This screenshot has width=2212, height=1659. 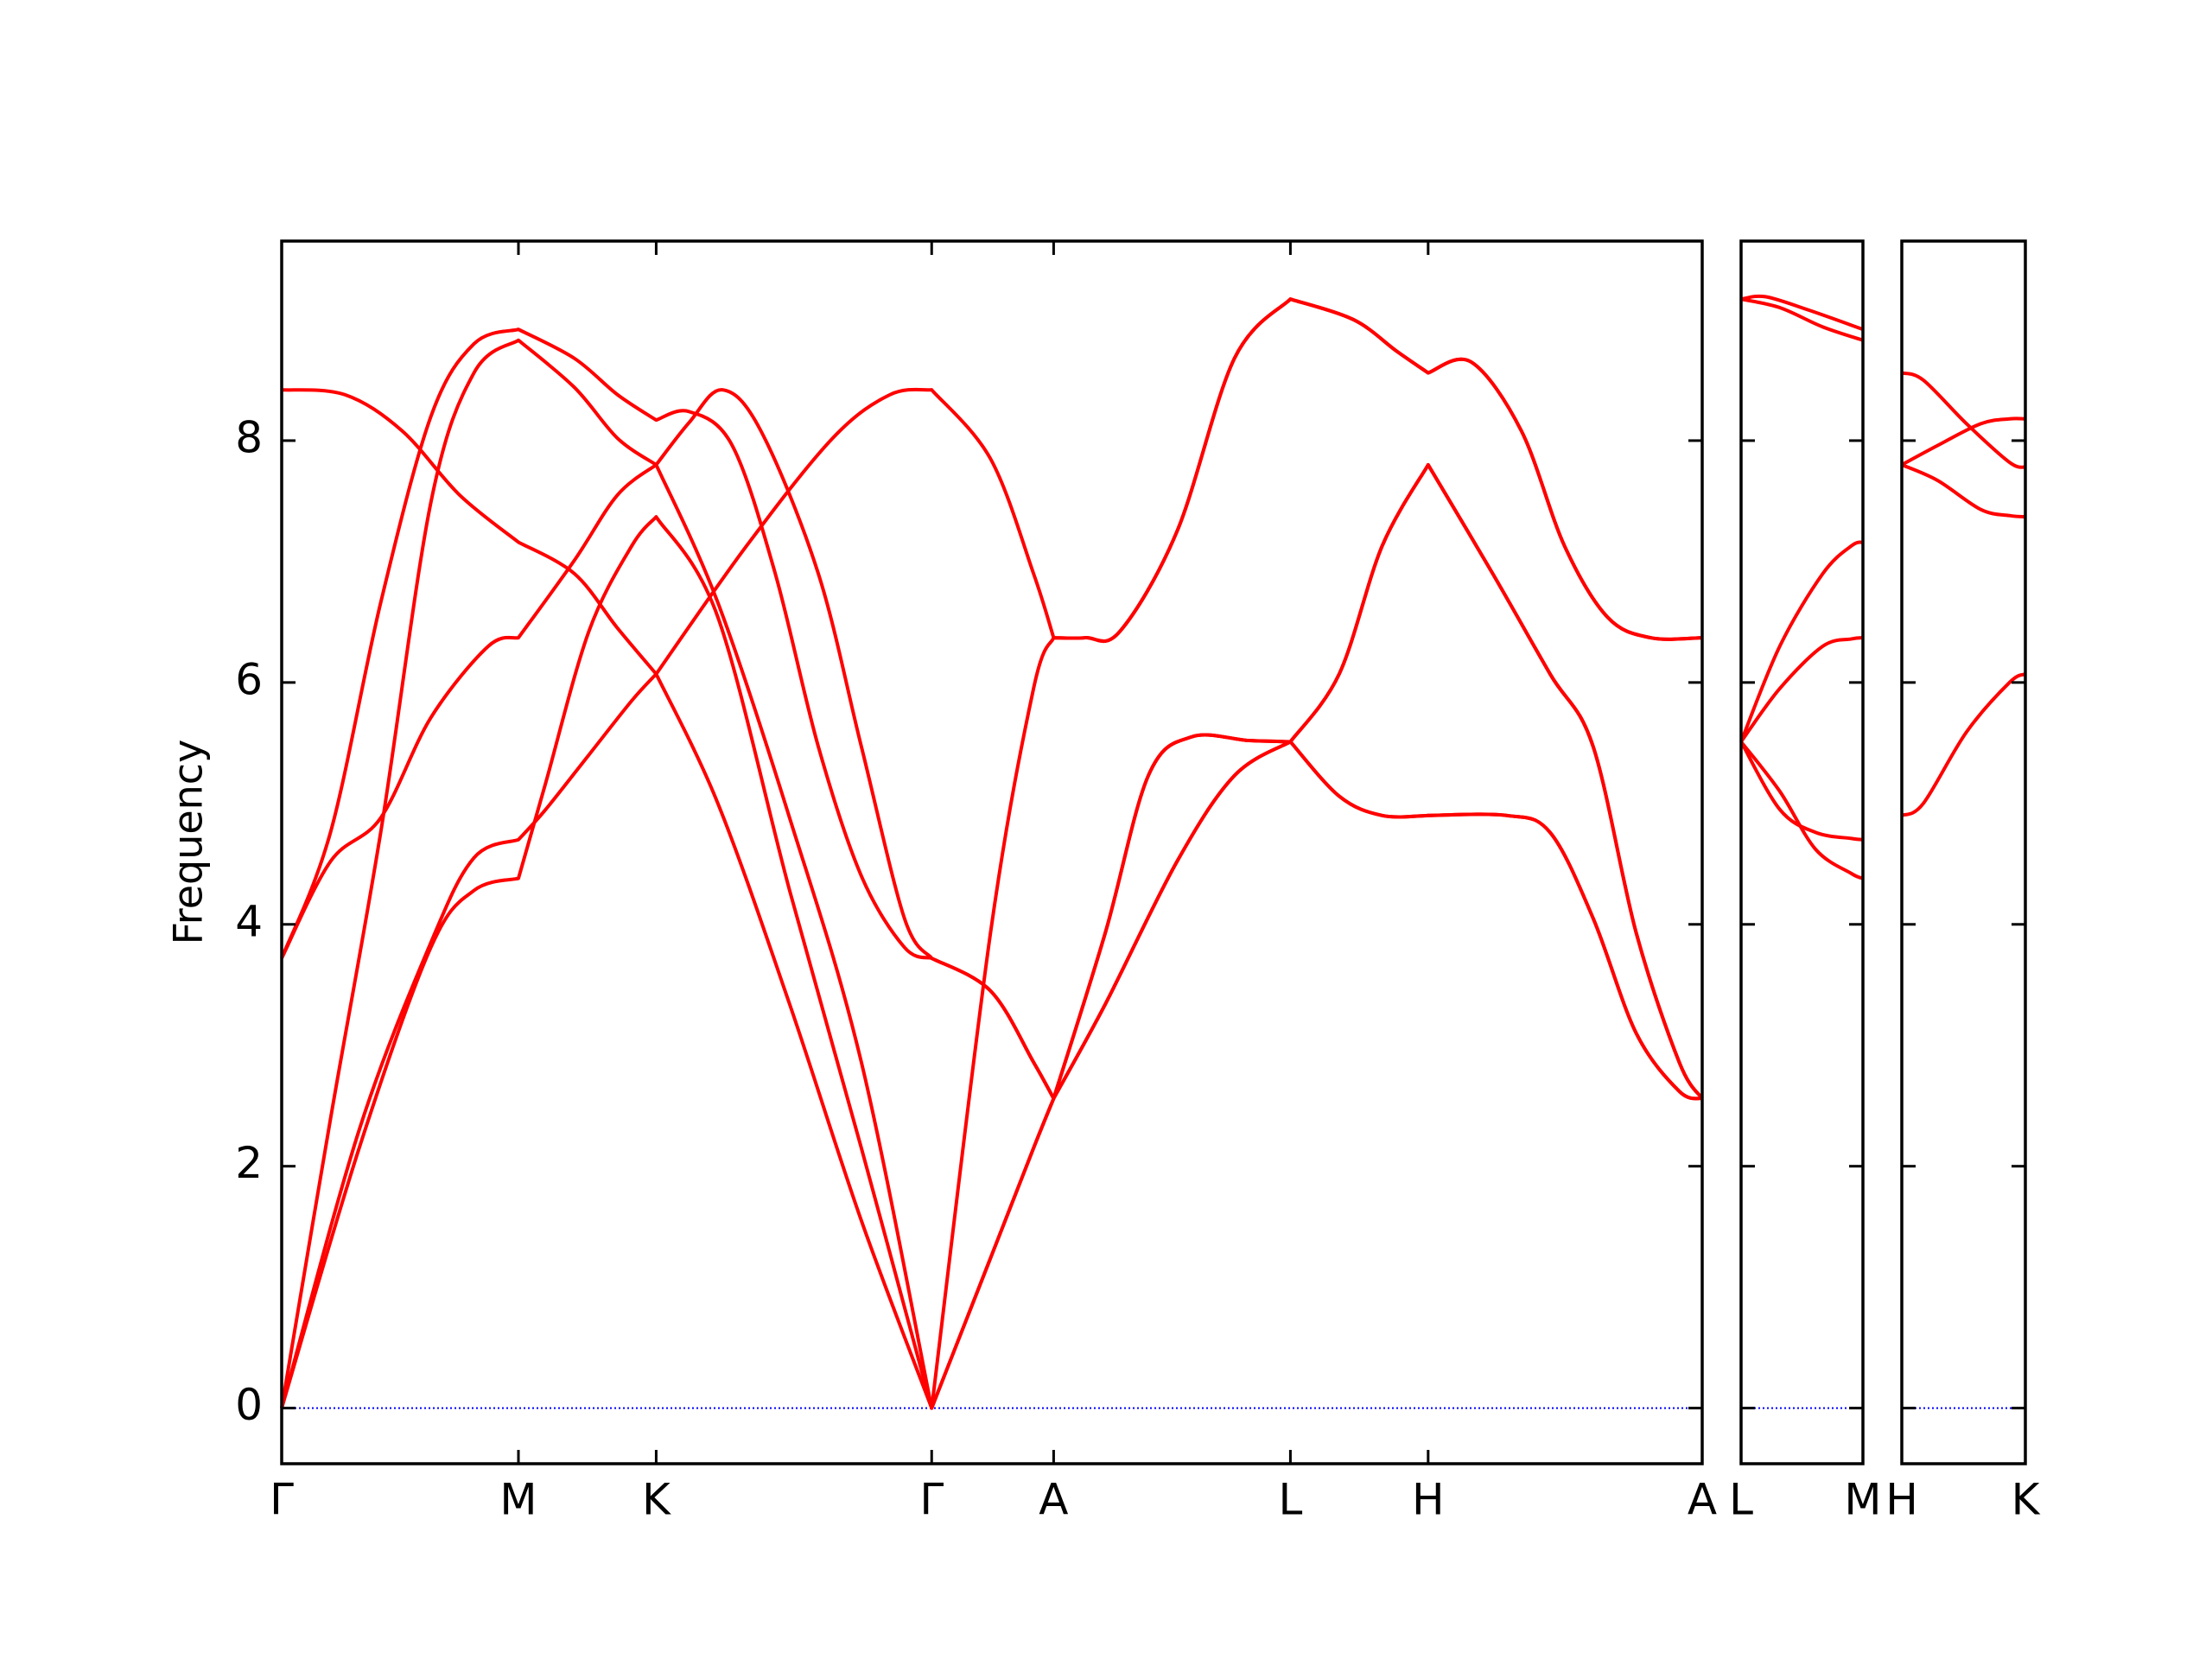 I want to click on y-tick-label: 0, so click(x=249, y=1405).